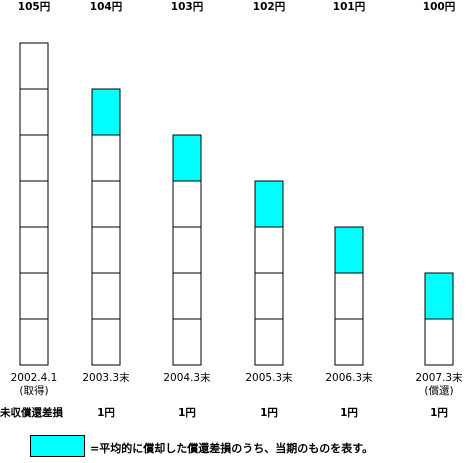 Image resolution: width=475 pixels, height=463 pixels. I want to click on top-value-label: 103円, so click(187, 7).